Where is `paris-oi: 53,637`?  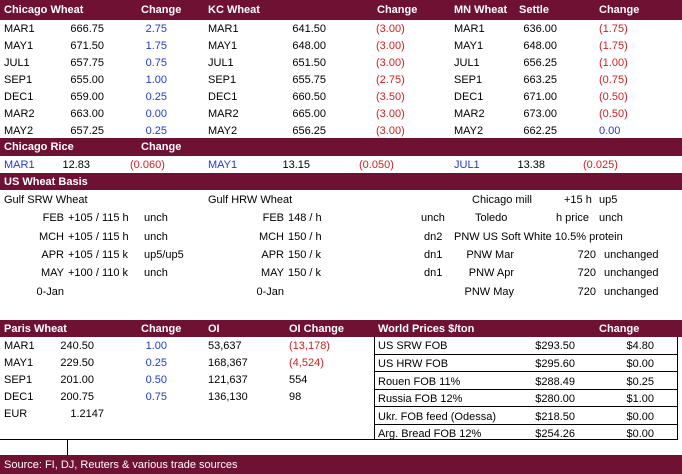 paris-oi: 53,637 is located at coordinates (225, 346).